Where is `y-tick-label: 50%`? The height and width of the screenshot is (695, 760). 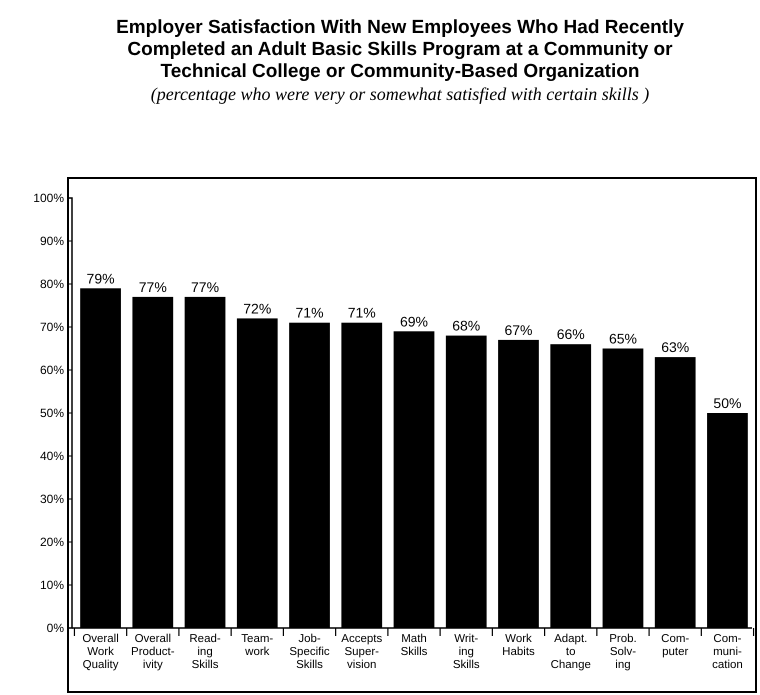 y-tick-label: 50% is located at coordinates (52, 413).